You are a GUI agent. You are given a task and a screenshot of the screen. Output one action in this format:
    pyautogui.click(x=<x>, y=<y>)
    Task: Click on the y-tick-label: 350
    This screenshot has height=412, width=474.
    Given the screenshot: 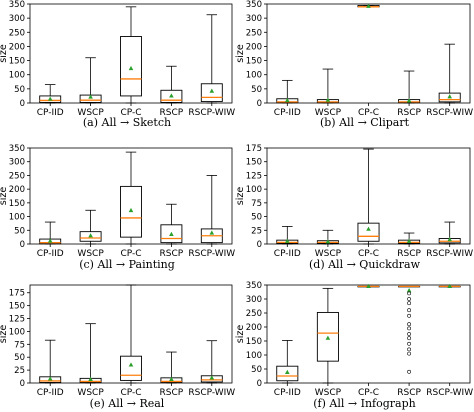 What is the action you would take?
    pyautogui.click(x=254, y=286)
    